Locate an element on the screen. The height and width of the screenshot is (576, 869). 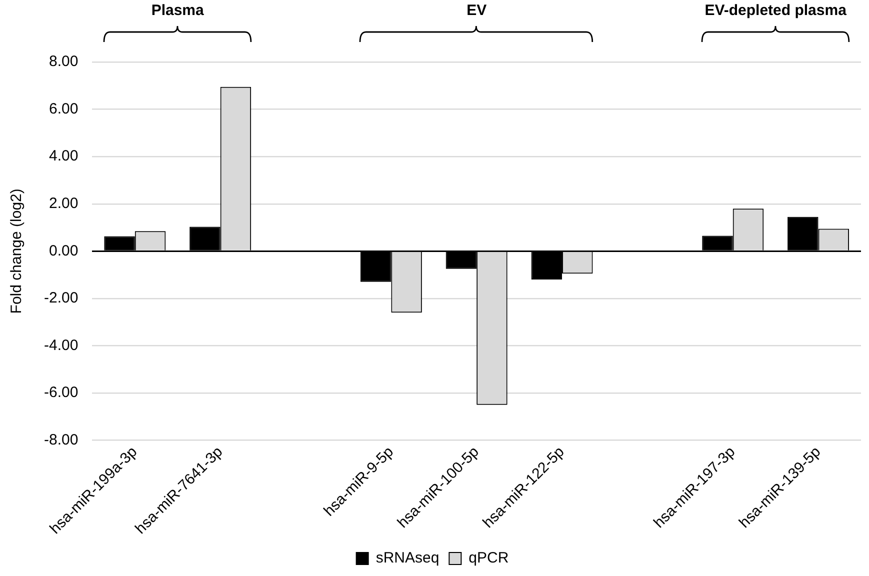
y-tick-label: 6.00 is located at coordinates (63, 109).